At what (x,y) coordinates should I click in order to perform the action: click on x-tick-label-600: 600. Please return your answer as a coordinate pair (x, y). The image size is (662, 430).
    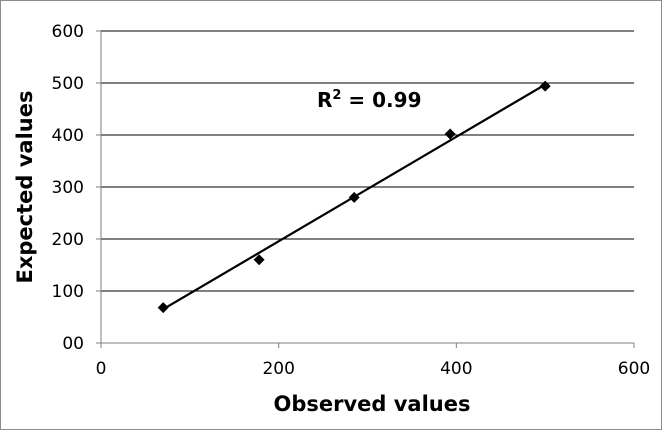
    Looking at the image, I should click on (634, 369).